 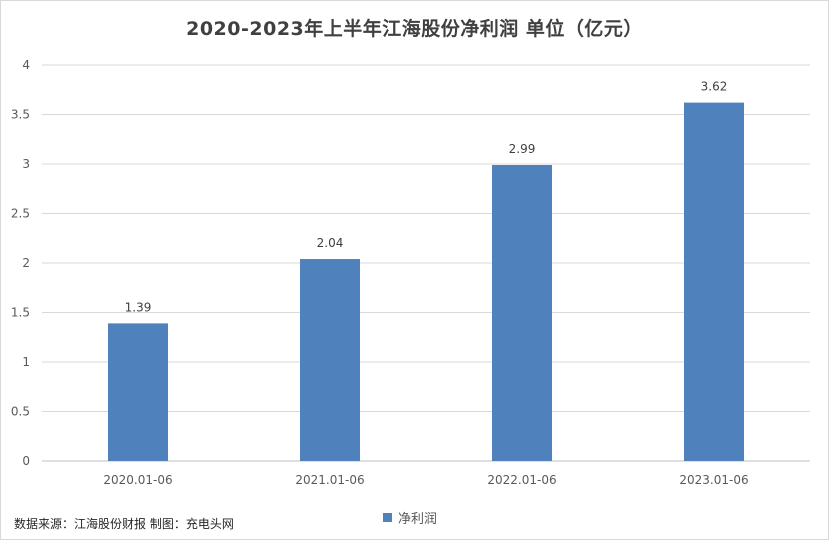 What do you see at coordinates (20, 214) in the screenshot?
I see `y-tick-label: 2.5` at bounding box center [20, 214].